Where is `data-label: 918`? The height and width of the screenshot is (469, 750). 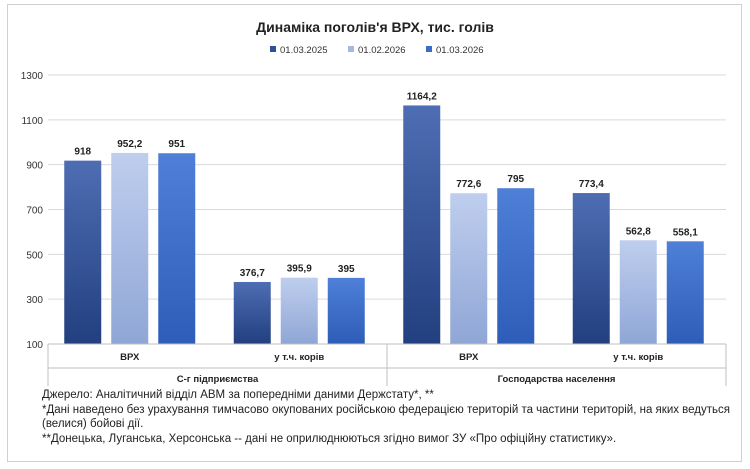
data-label: 918 is located at coordinates (82, 152).